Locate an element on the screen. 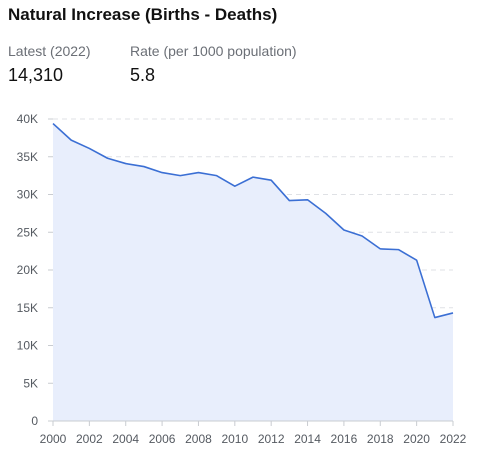 The height and width of the screenshot is (454, 487). stat-latest: Latest (2022) 14,310 is located at coordinates (49, 64).